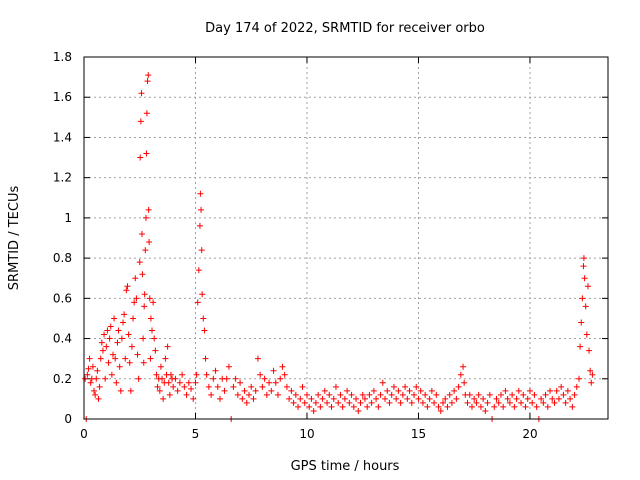  I want to click on y-tick-label: 0.6, so click(62, 298).